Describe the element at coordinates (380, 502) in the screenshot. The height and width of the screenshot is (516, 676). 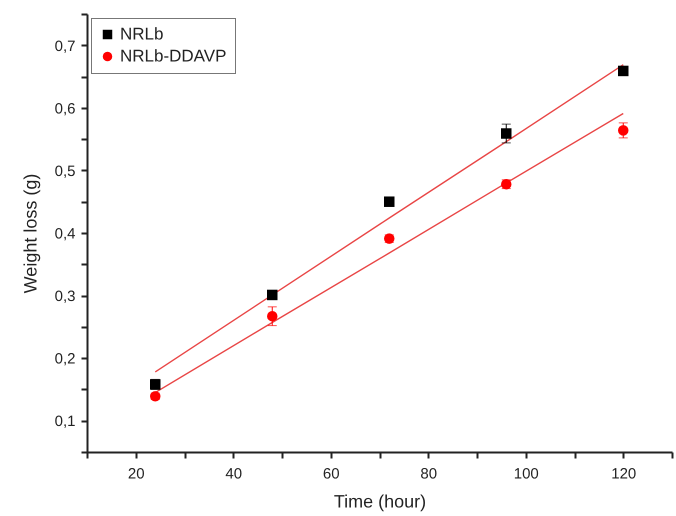
I see `x-axis-title: Time (hour)` at that location.